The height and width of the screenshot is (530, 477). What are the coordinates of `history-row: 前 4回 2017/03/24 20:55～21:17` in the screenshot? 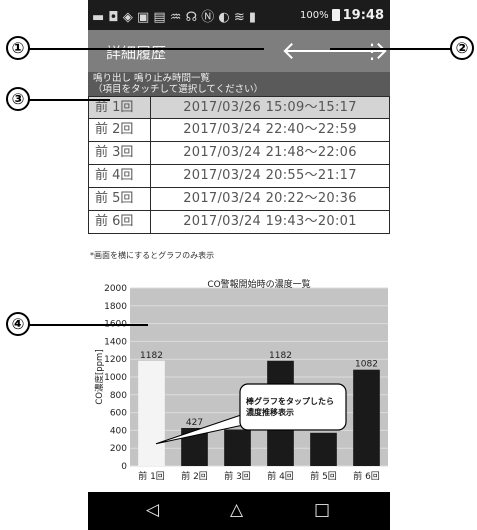 It's located at (239, 176).